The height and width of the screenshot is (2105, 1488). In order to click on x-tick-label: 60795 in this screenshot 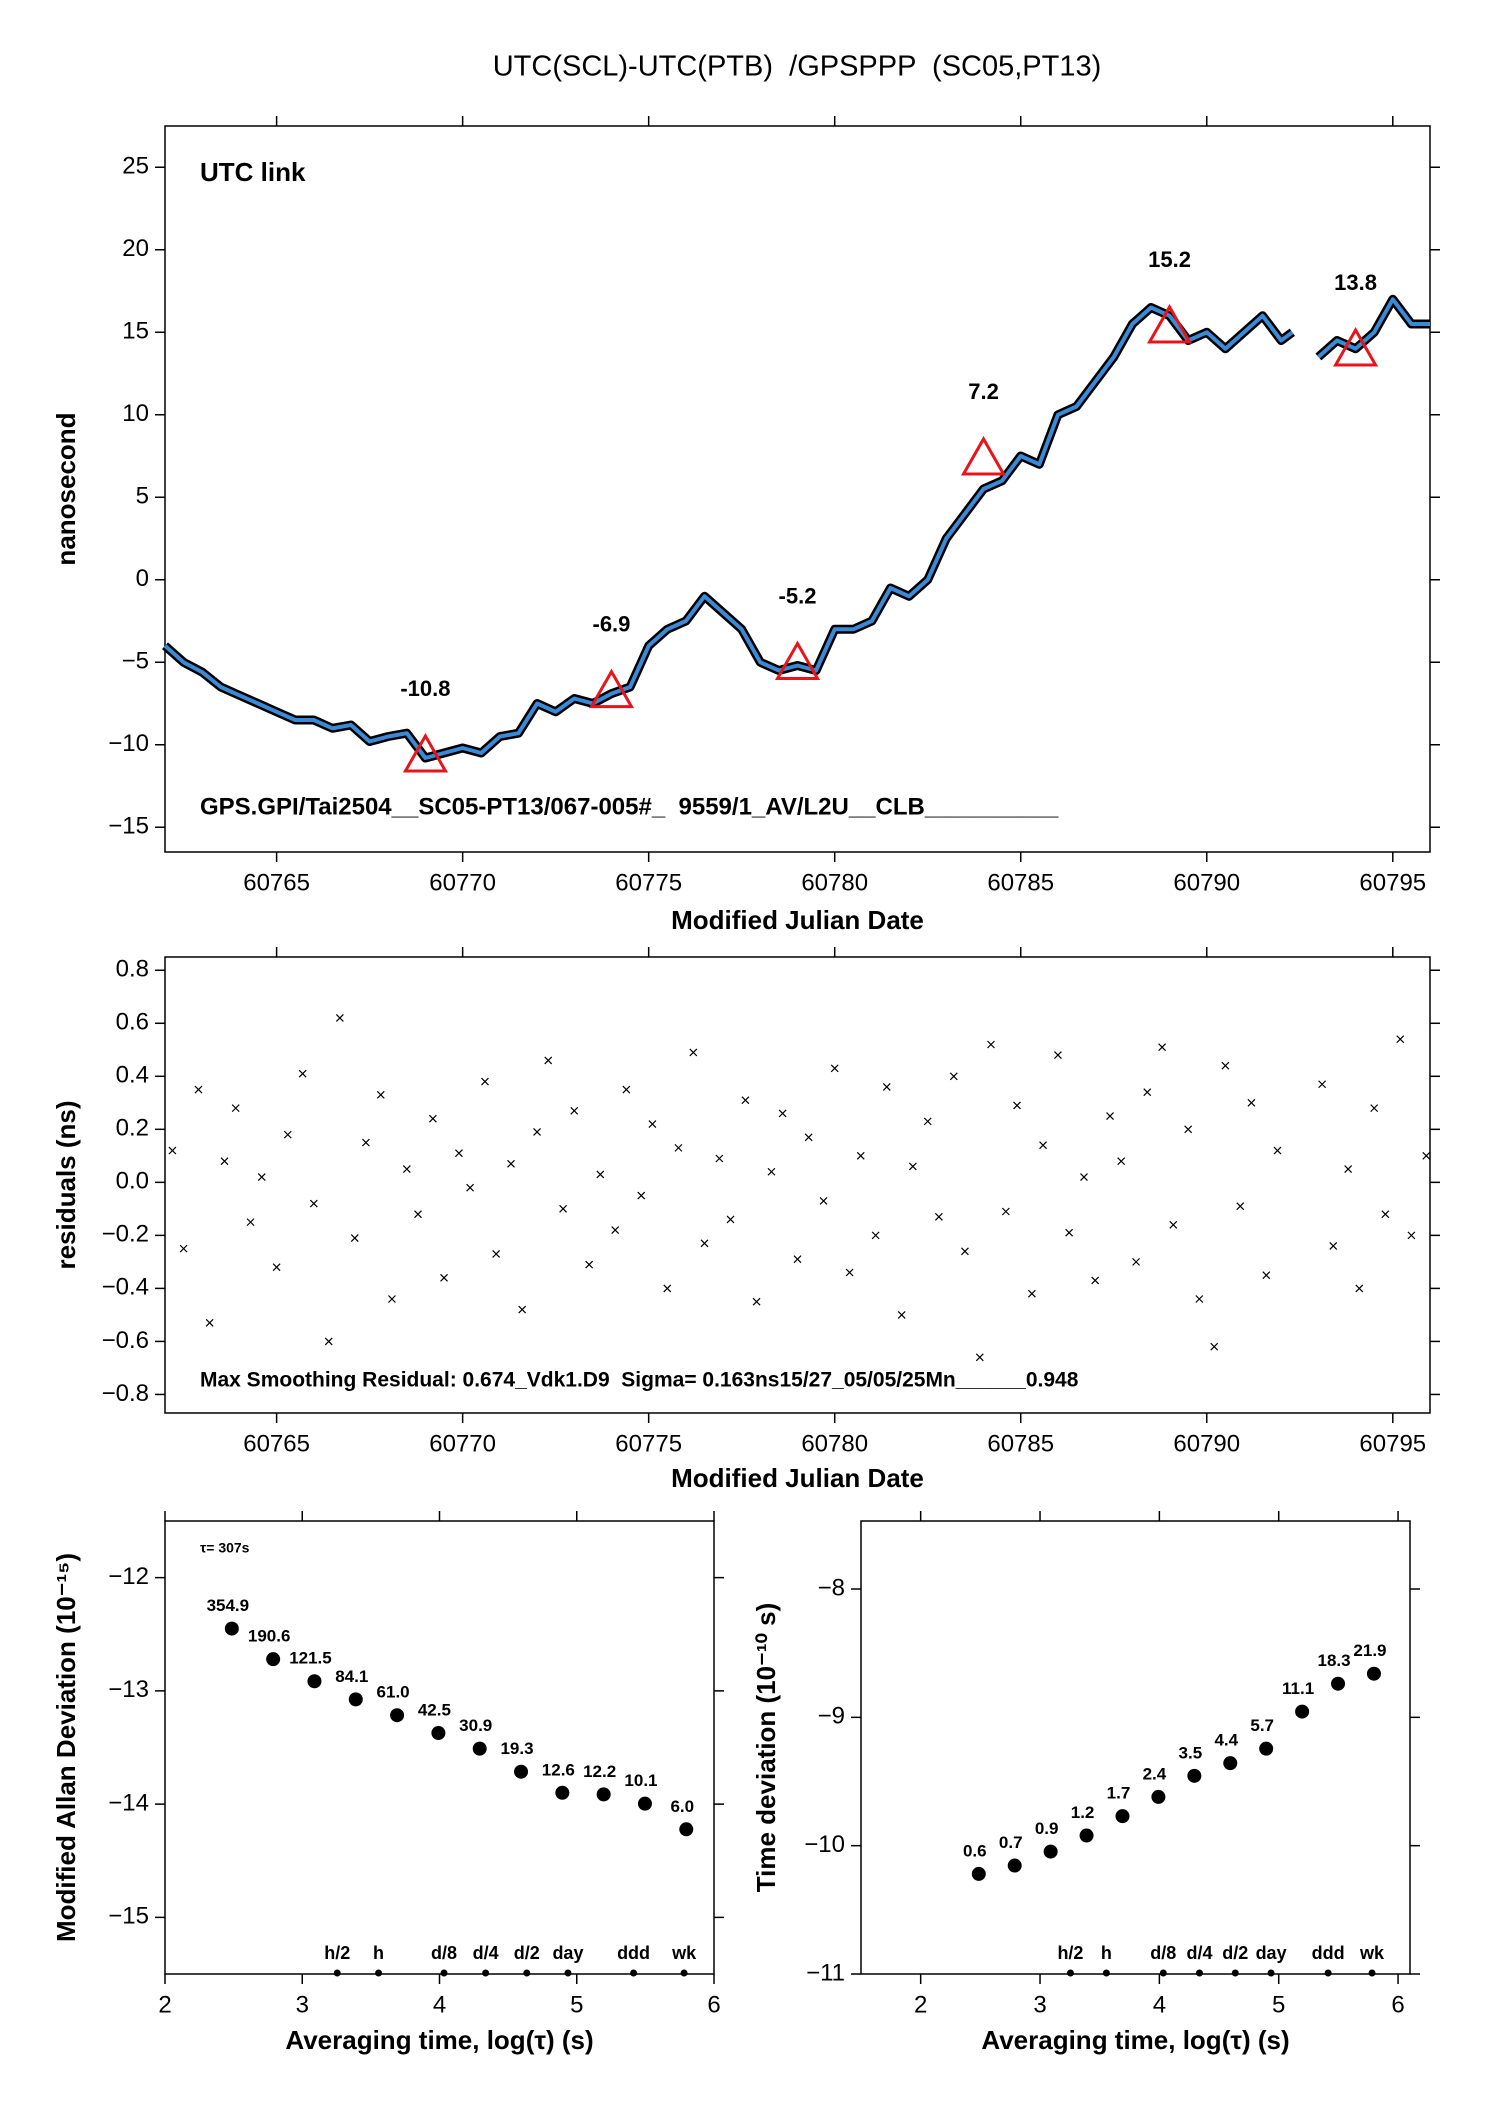, I will do `click(1392, 1443)`.